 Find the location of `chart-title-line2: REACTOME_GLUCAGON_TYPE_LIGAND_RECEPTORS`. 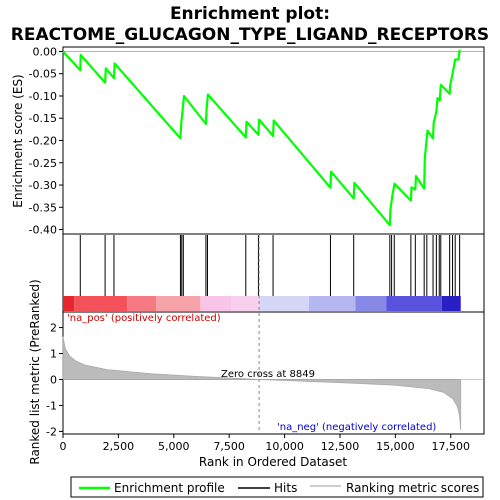

chart-title-line2: REACTOME_GLUCAGON_TYPE_LIGAND_RECEPTORS is located at coordinates (250, 35).